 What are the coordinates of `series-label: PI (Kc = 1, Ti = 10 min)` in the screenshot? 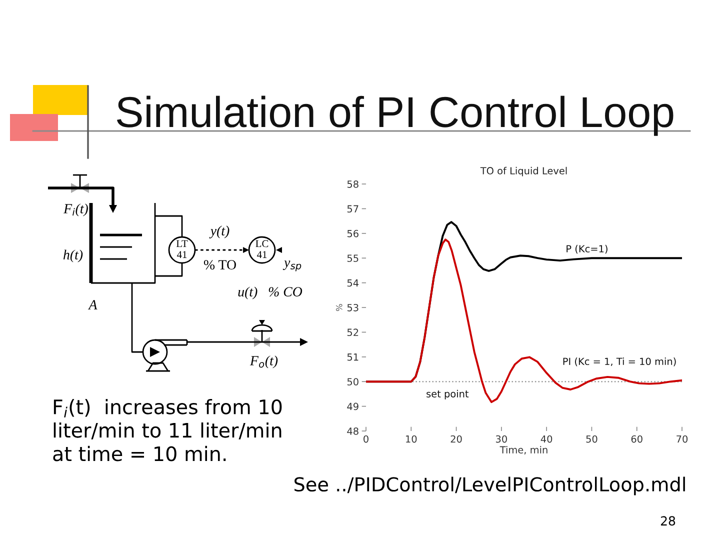 It's located at (619, 362).